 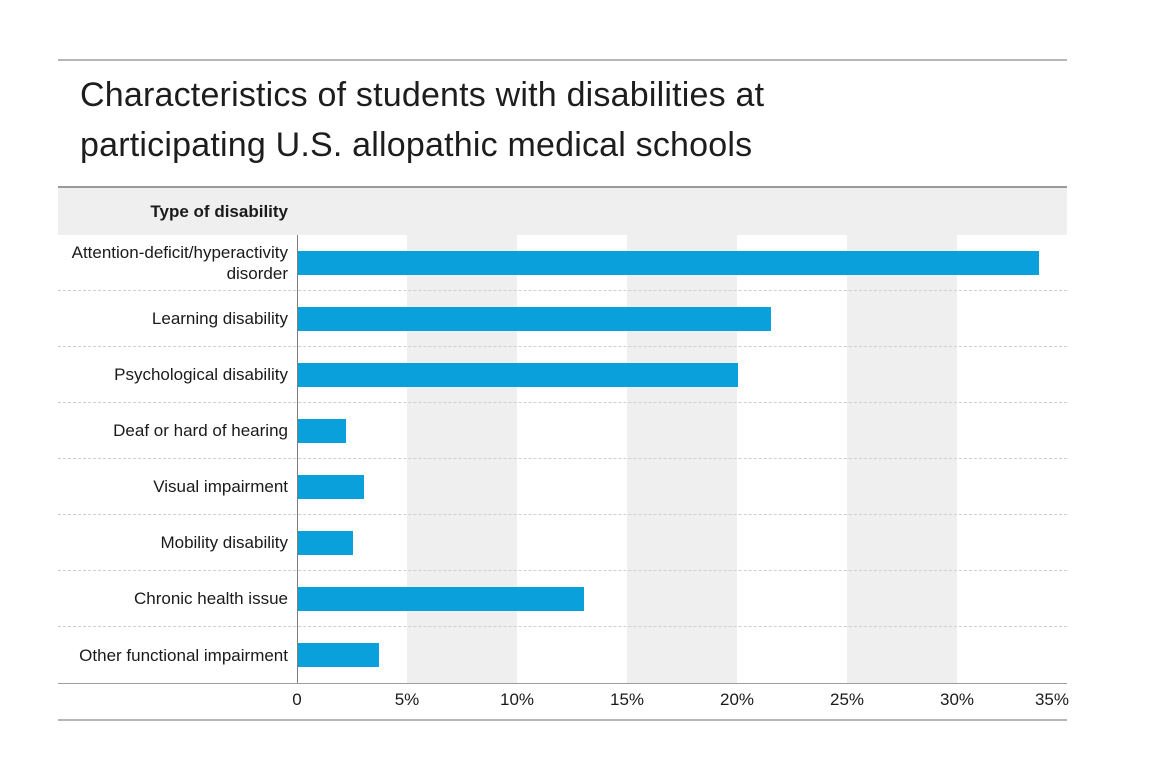 What do you see at coordinates (200, 430) in the screenshot?
I see `category-label: Deaf or hard of hearing` at bounding box center [200, 430].